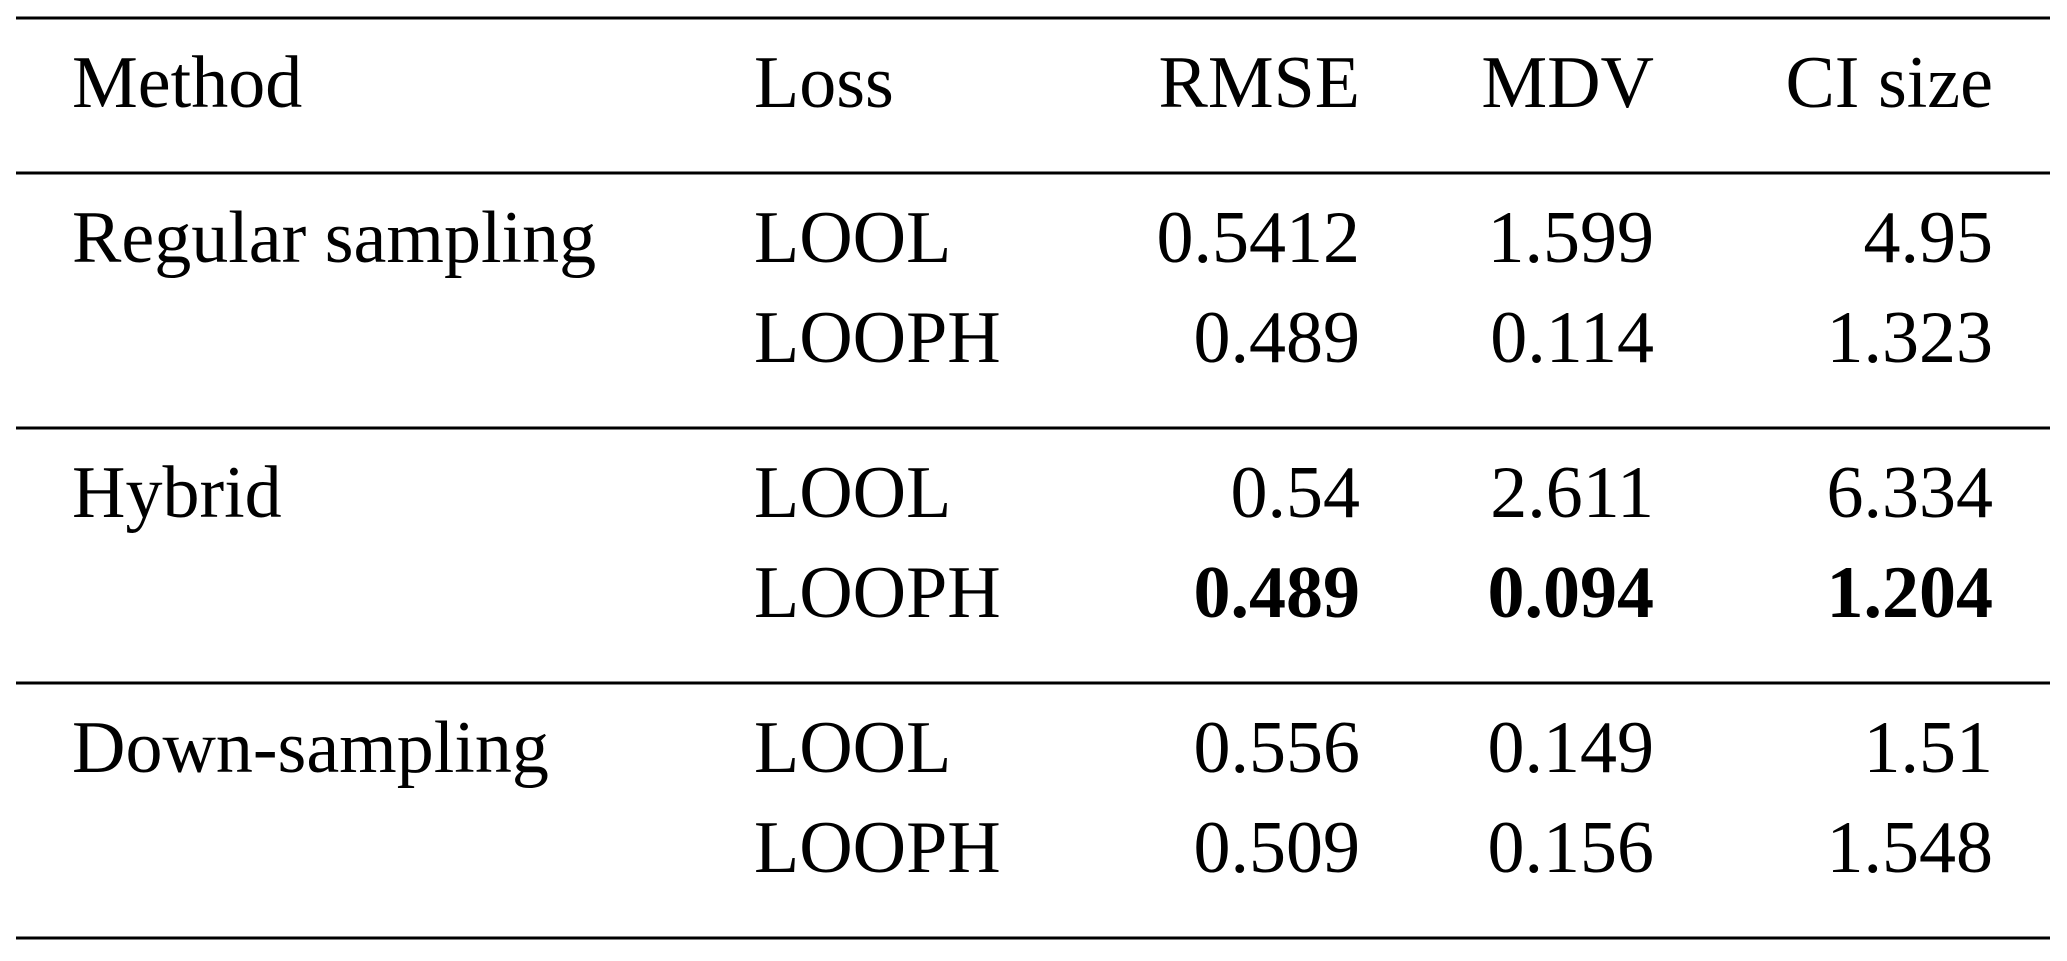 The height and width of the screenshot is (961, 2067). What do you see at coordinates (1571, 593) in the screenshot?
I see `metric-value: 0.094` at bounding box center [1571, 593].